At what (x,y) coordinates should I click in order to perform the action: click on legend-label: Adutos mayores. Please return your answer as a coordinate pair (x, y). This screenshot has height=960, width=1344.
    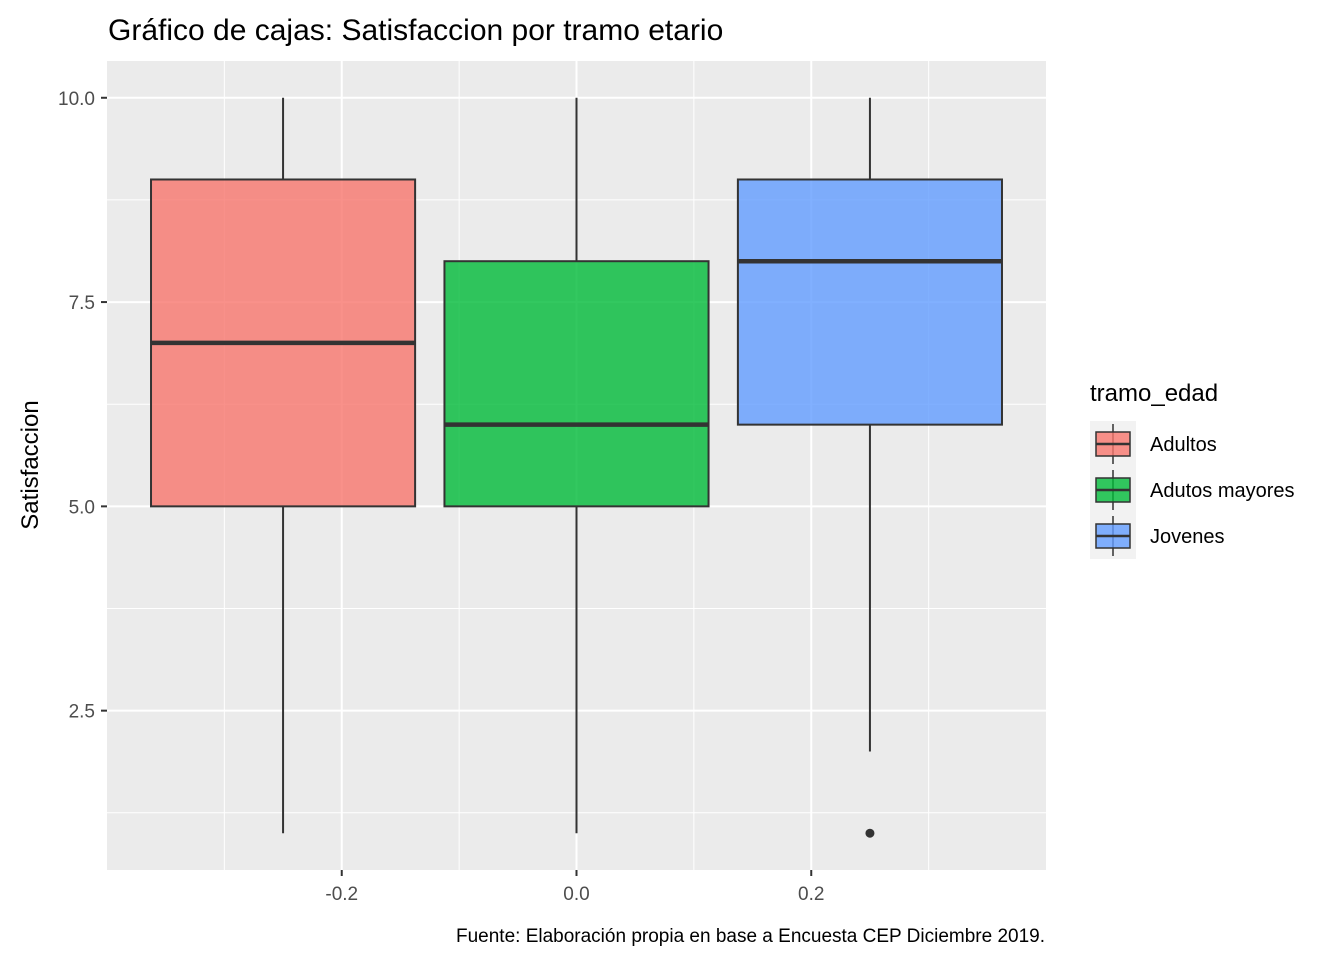
    Looking at the image, I should click on (1222, 491).